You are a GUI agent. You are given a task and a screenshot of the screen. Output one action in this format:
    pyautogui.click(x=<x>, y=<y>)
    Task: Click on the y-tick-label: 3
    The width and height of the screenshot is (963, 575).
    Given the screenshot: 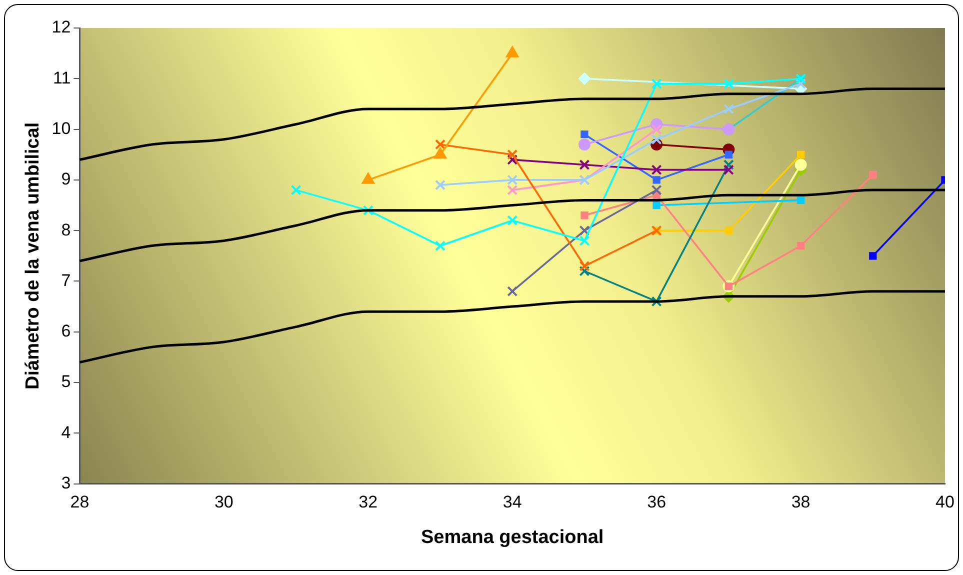 What is the action you would take?
    pyautogui.click(x=66, y=482)
    